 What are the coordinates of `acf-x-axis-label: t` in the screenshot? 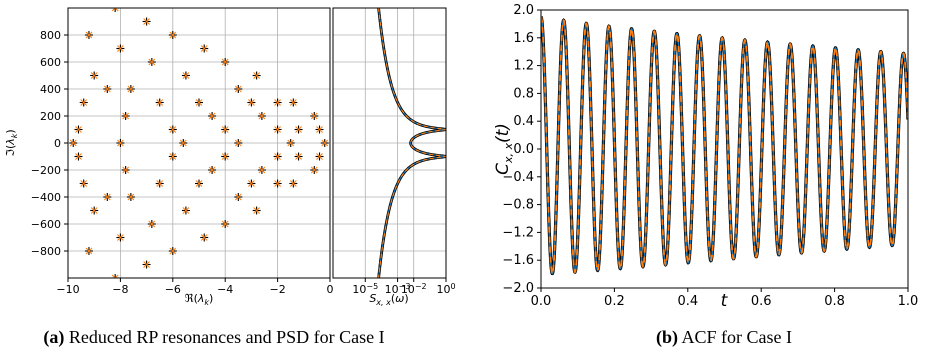 It's located at (725, 301).